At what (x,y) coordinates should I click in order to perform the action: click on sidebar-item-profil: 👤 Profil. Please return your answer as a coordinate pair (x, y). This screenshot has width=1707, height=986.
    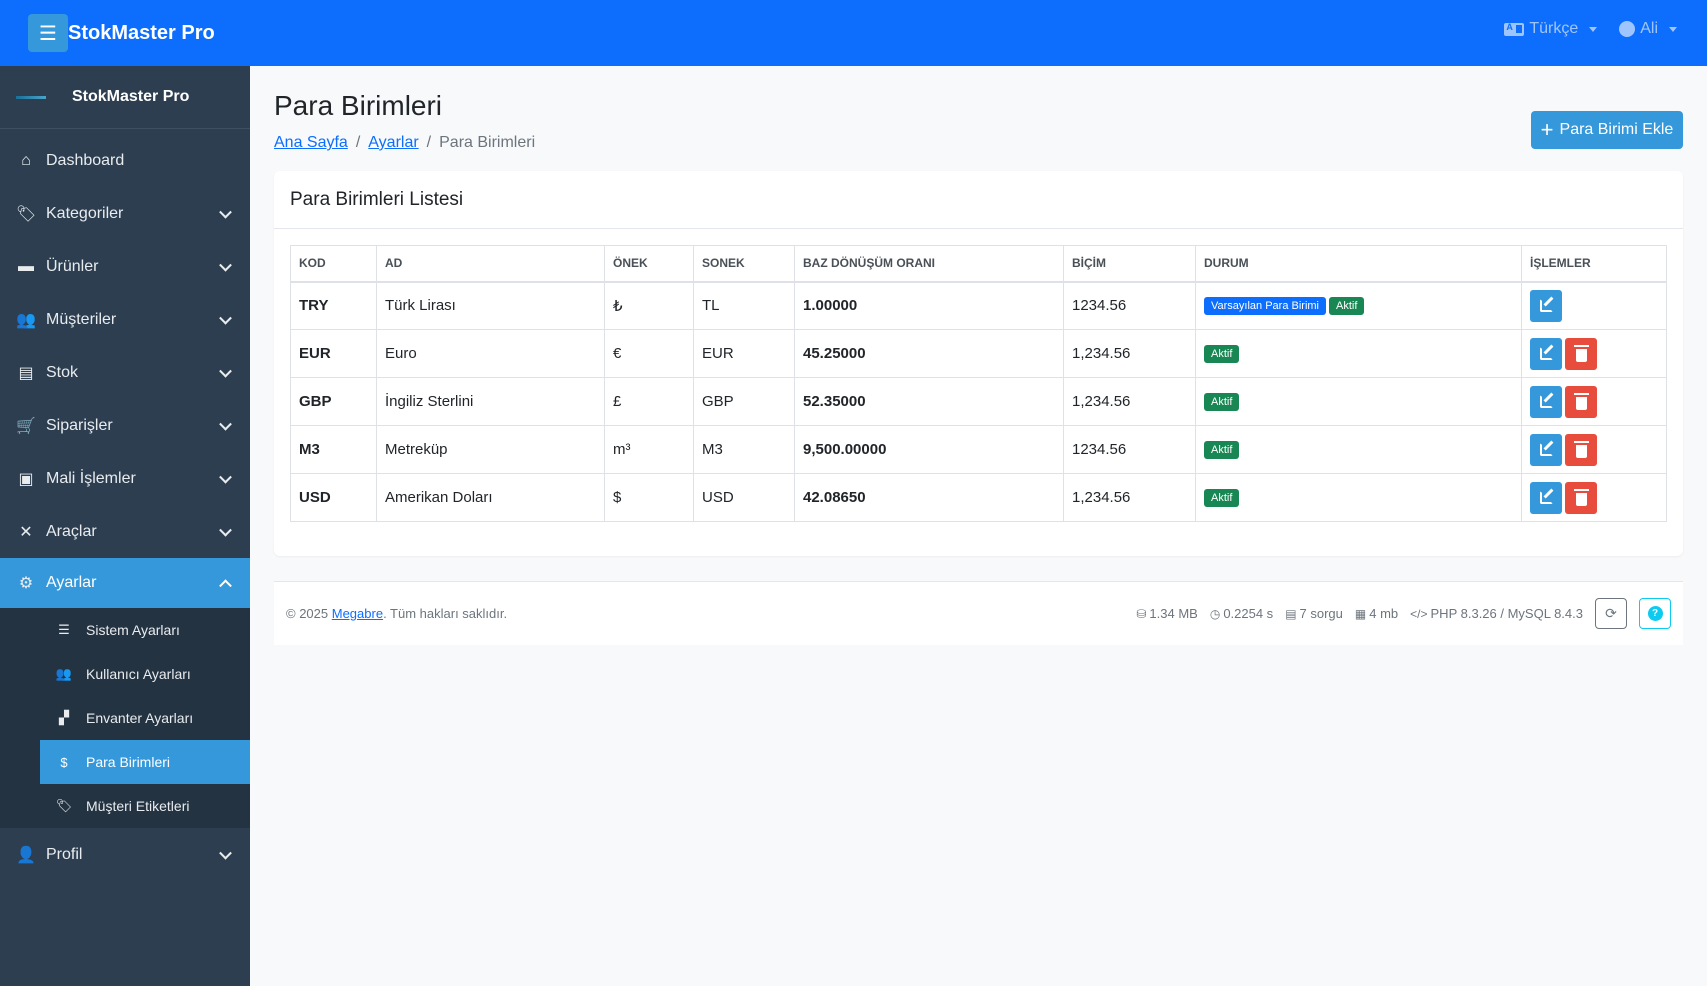
    Looking at the image, I should click on (125, 854).